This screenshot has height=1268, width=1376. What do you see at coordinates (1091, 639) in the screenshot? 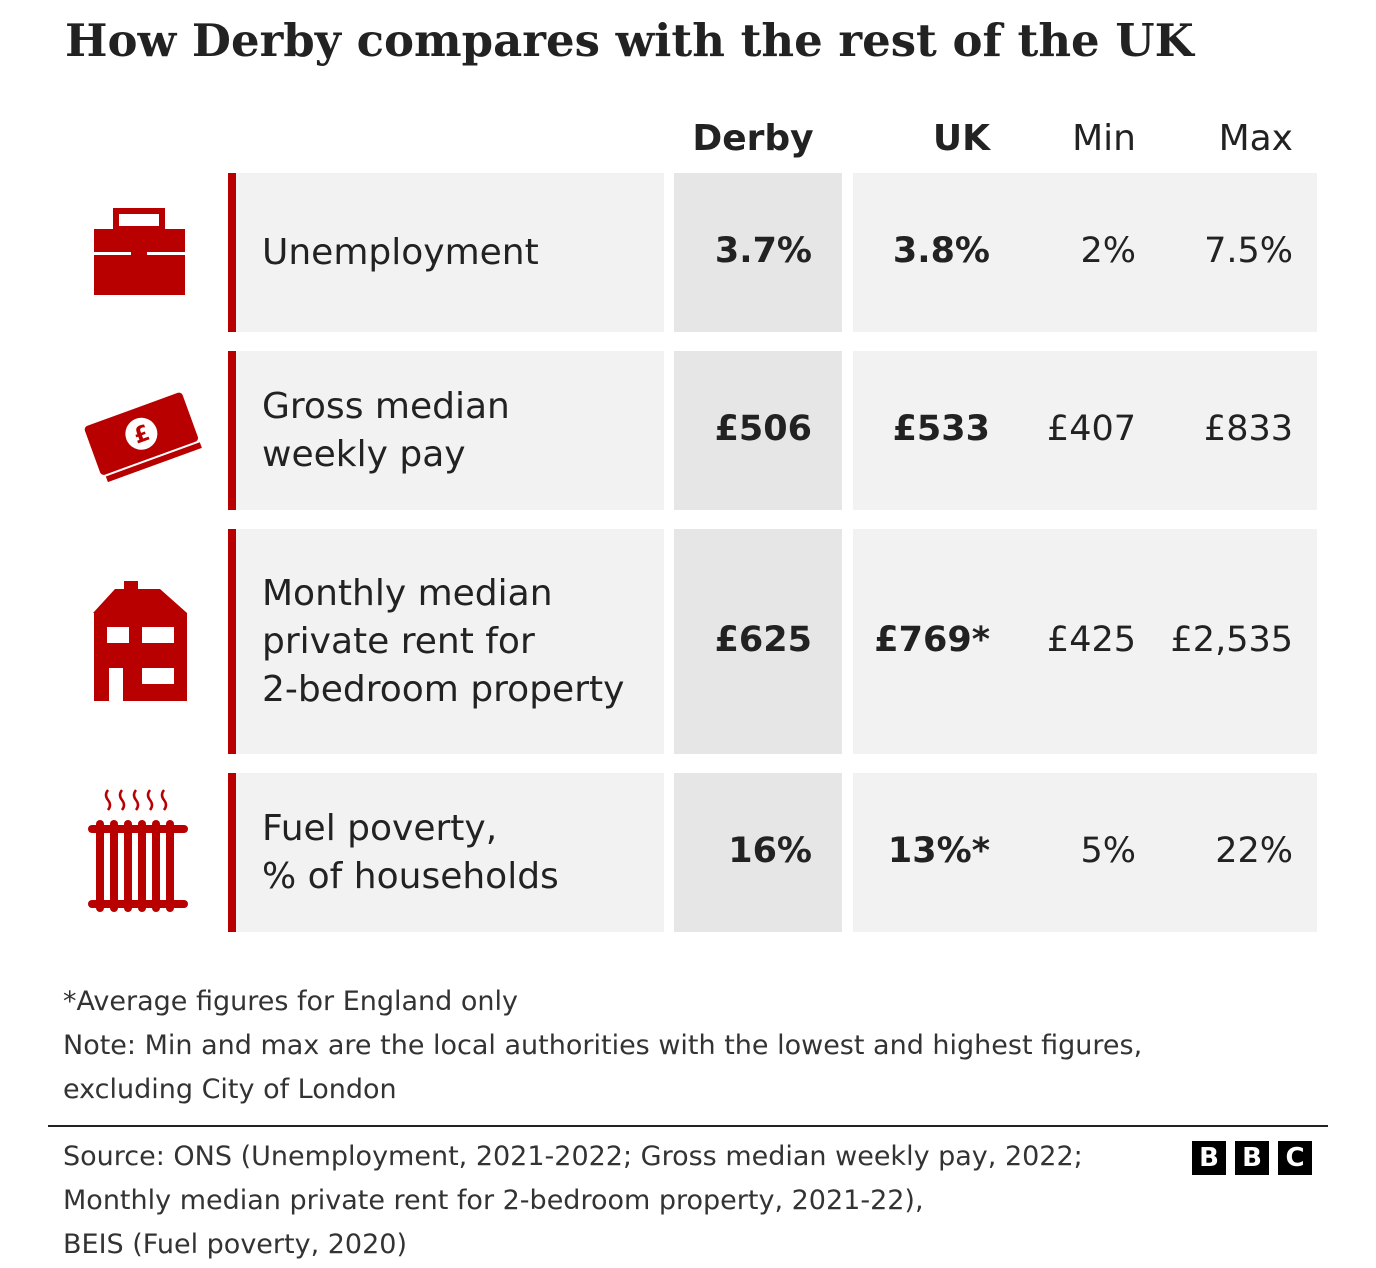
I see `cell-value: £425` at bounding box center [1091, 639].